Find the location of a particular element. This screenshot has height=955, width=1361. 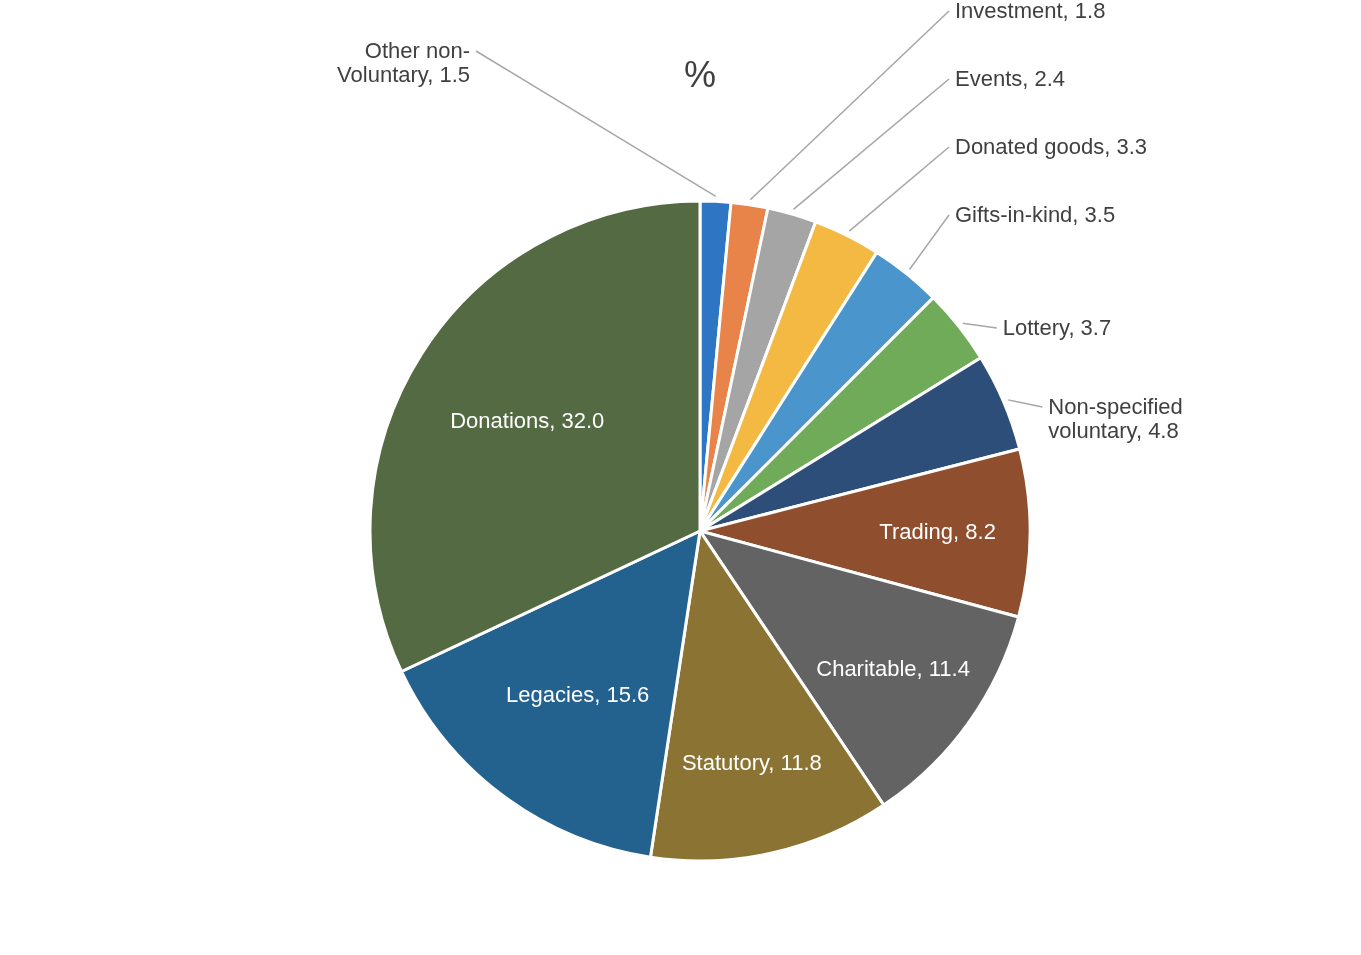

slice-label: Gifts-in-kind, 3.5 is located at coordinates (1035, 214).